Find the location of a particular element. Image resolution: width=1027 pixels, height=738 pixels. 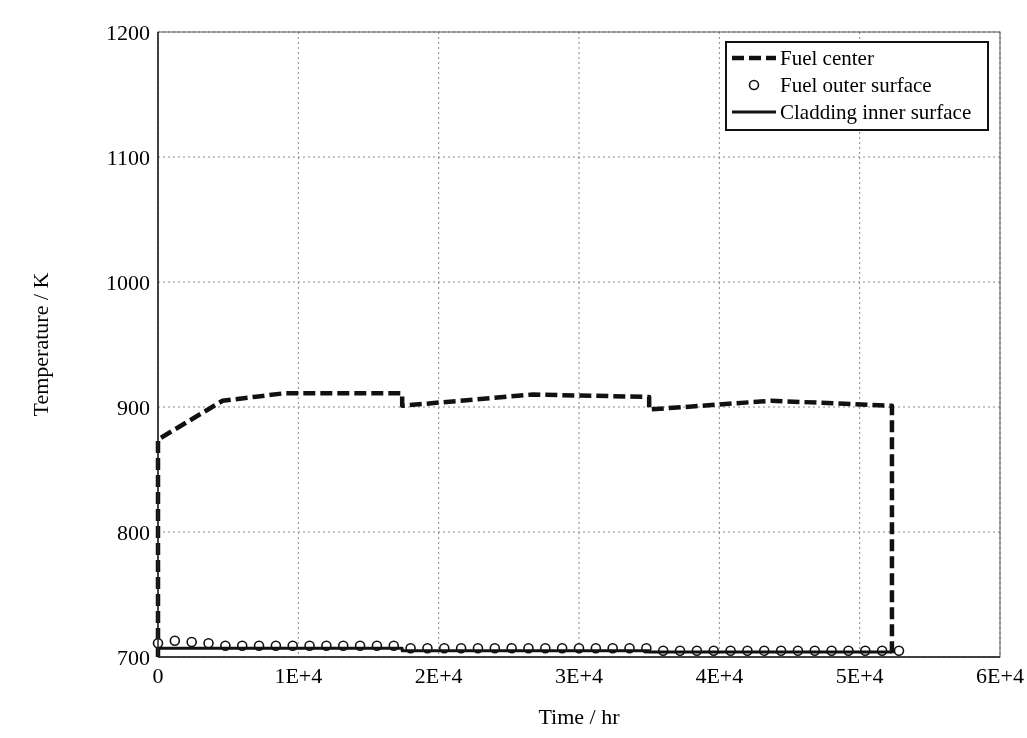

y-tick-label: 1100 is located at coordinates (128, 157).